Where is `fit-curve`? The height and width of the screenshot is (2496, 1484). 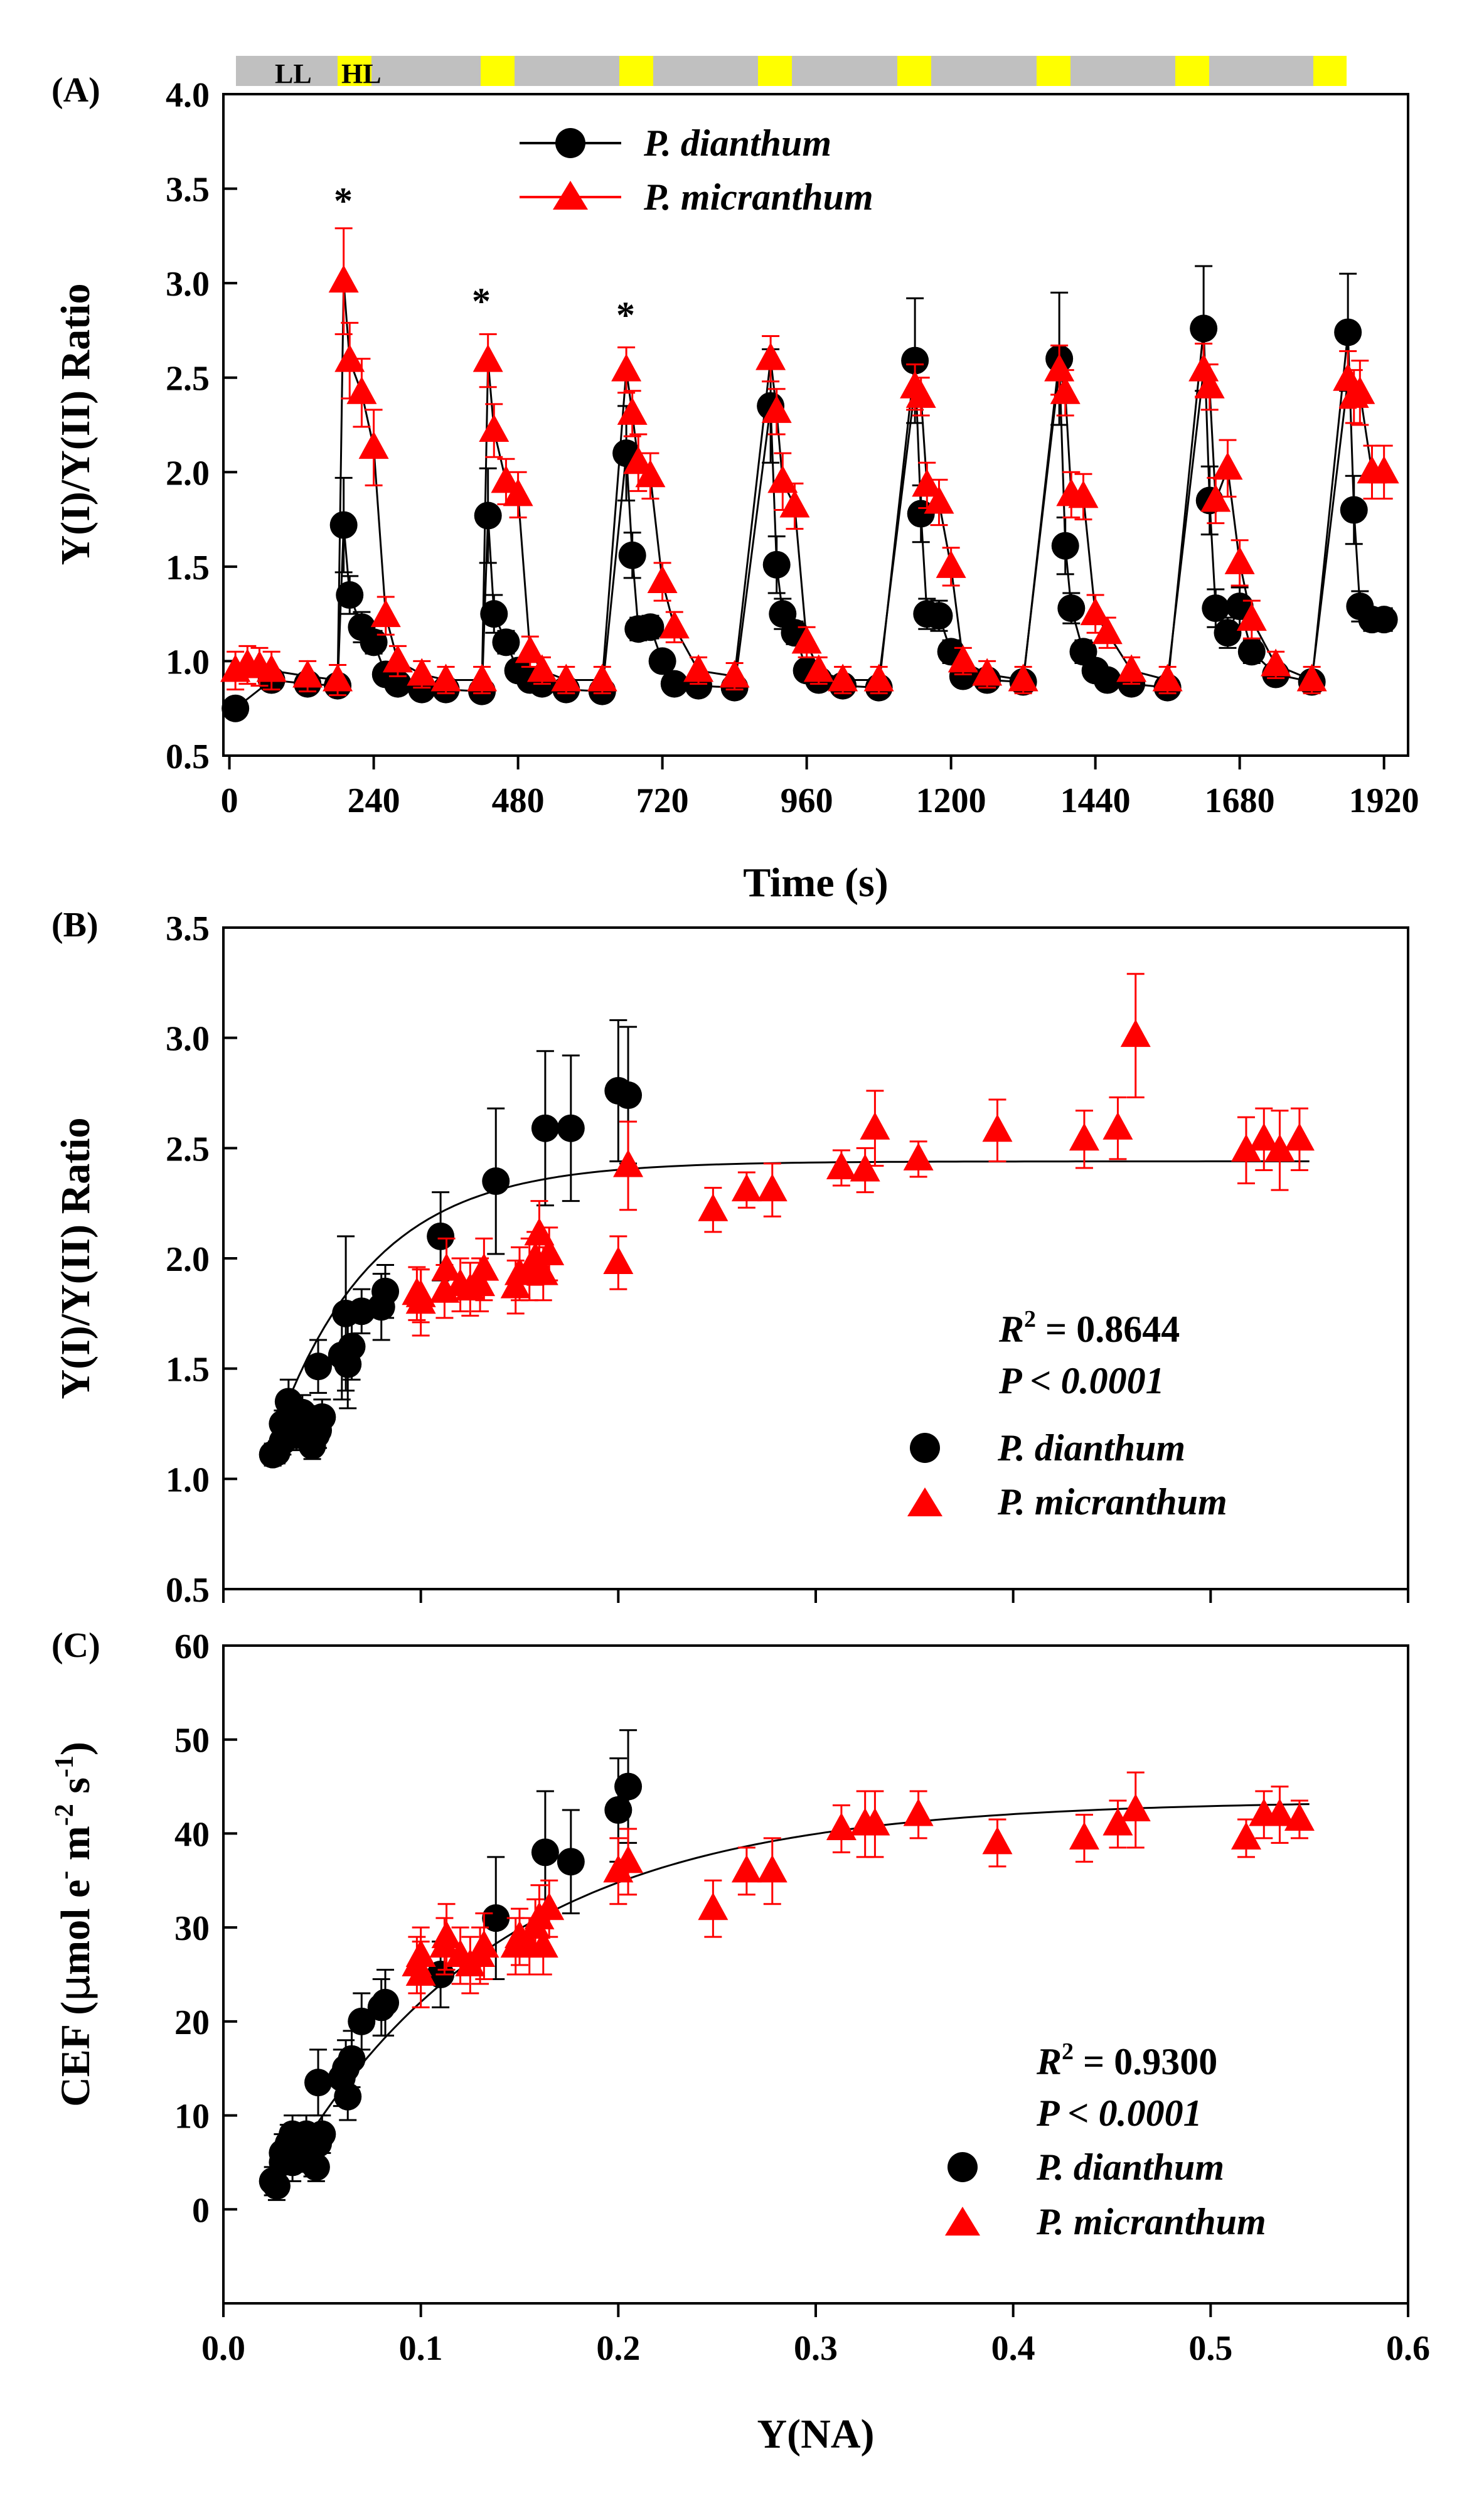
fit-curve is located at coordinates (791, 1301).